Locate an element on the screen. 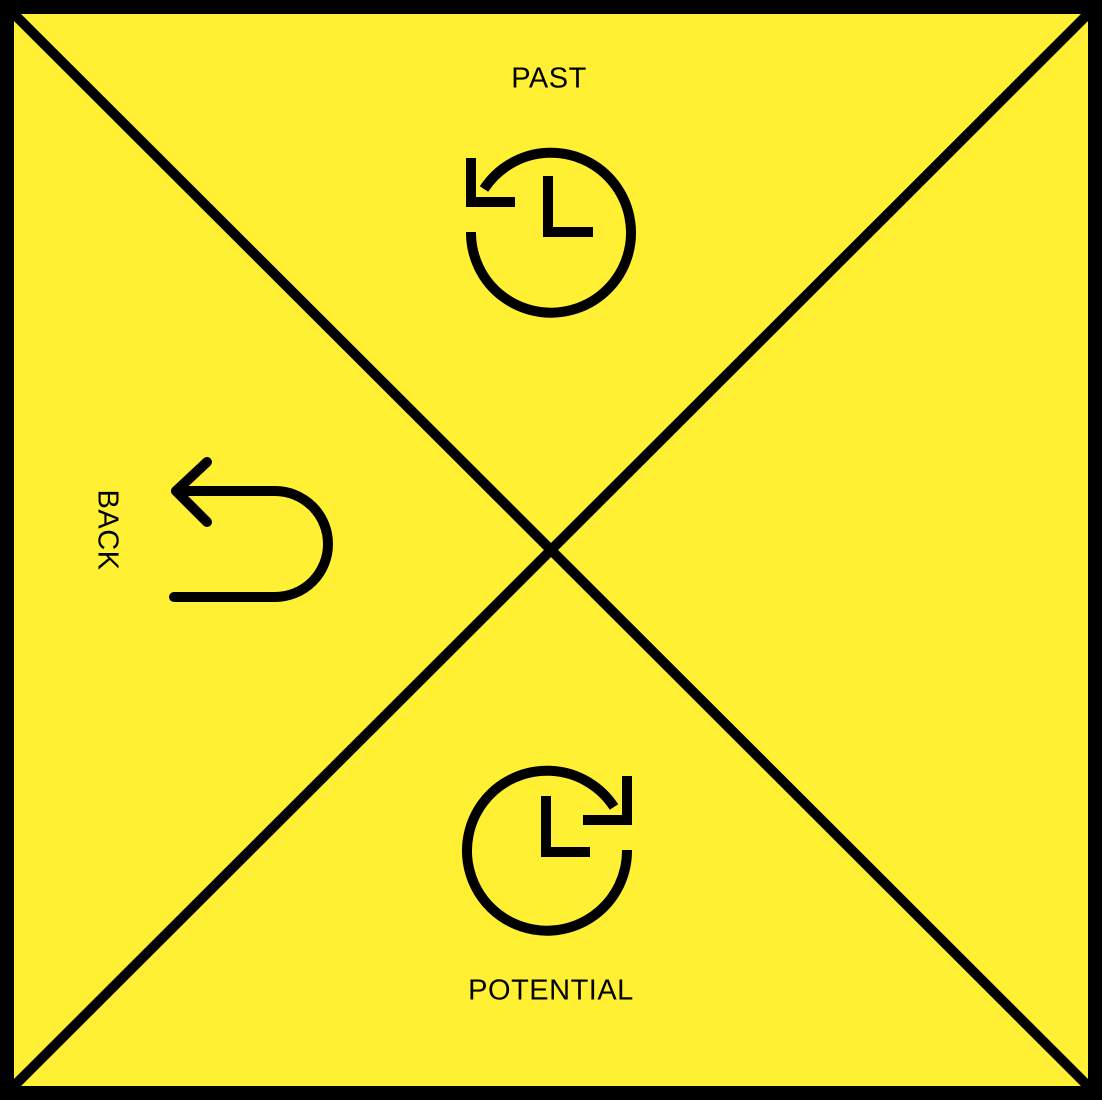  u-turn-back-arrow-icon is located at coordinates (251, 529).